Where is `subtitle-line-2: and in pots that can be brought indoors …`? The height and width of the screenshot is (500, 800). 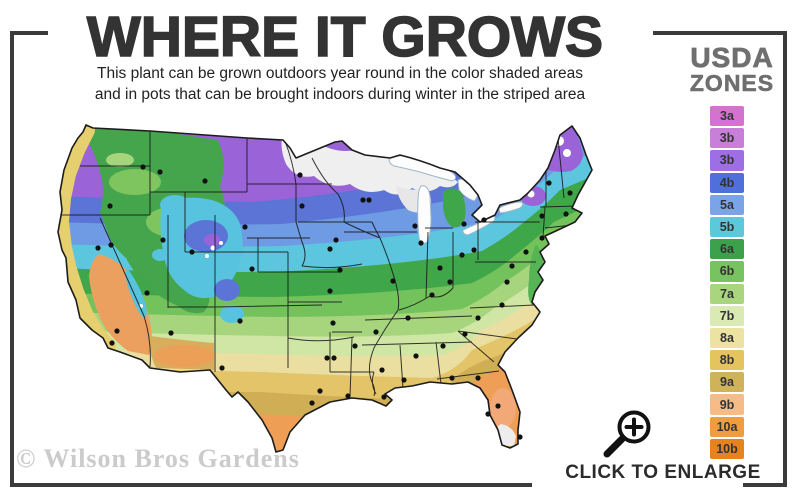 subtitle-line-2: and in pots that can be brought indoors … is located at coordinates (340, 94).